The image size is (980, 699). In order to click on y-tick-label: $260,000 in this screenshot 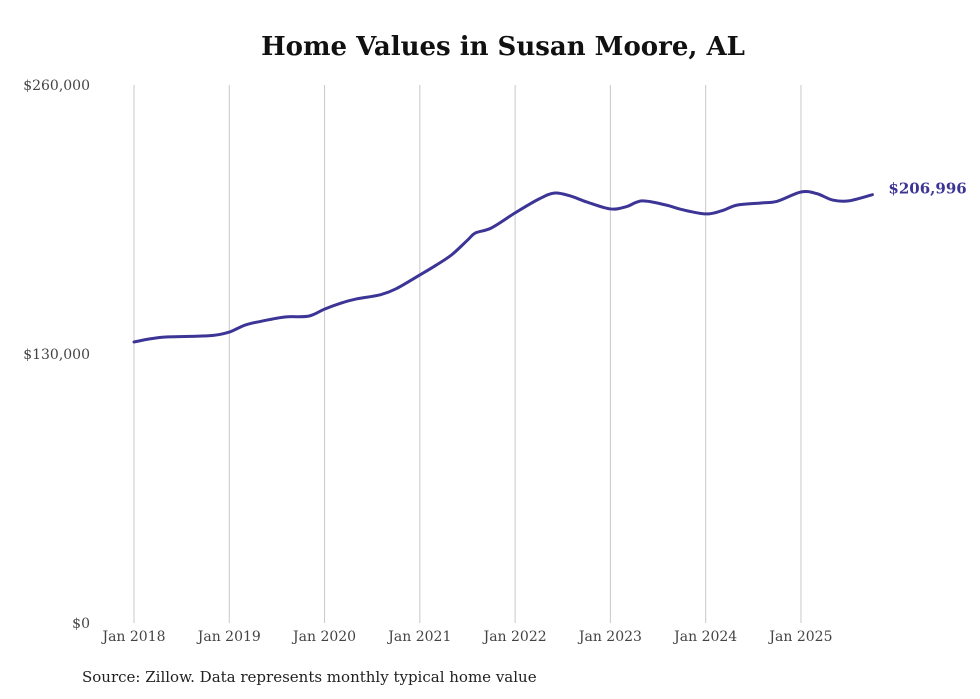, I will do `click(56, 86)`.